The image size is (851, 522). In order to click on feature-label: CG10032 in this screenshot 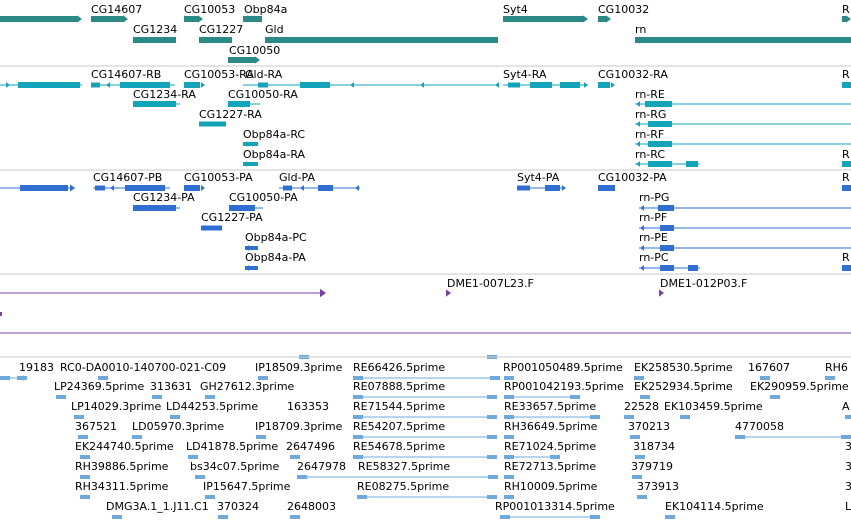, I will do `click(623, 9)`.